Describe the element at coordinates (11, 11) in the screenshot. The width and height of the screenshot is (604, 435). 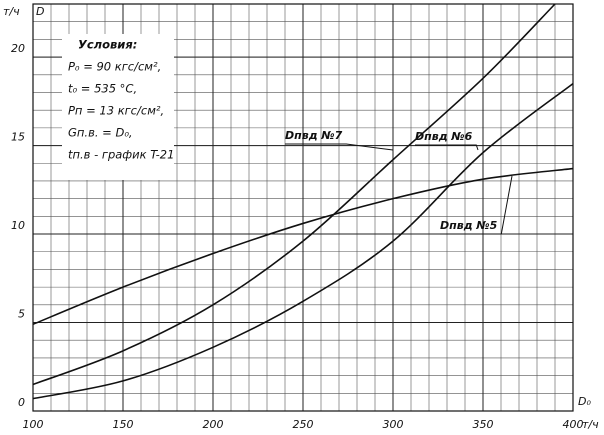
I see `y-axis-label: т/ч` at that location.